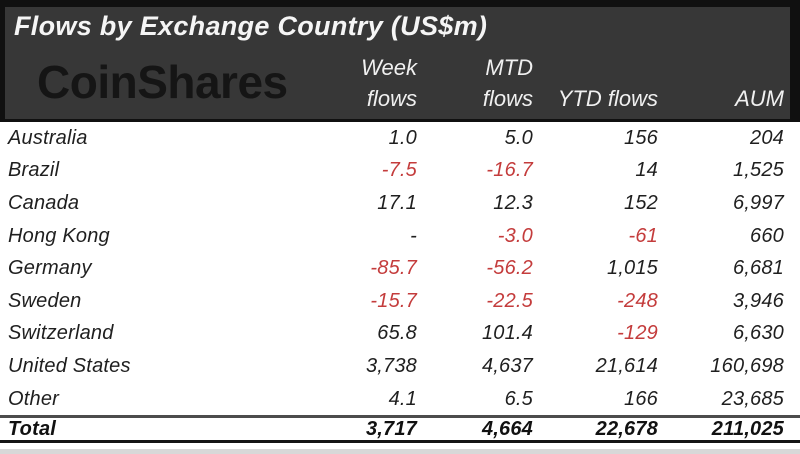 The width and height of the screenshot is (800, 454). What do you see at coordinates (637, 300) in the screenshot?
I see `ytd-flows-value: -248` at bounding box center [637, 300].